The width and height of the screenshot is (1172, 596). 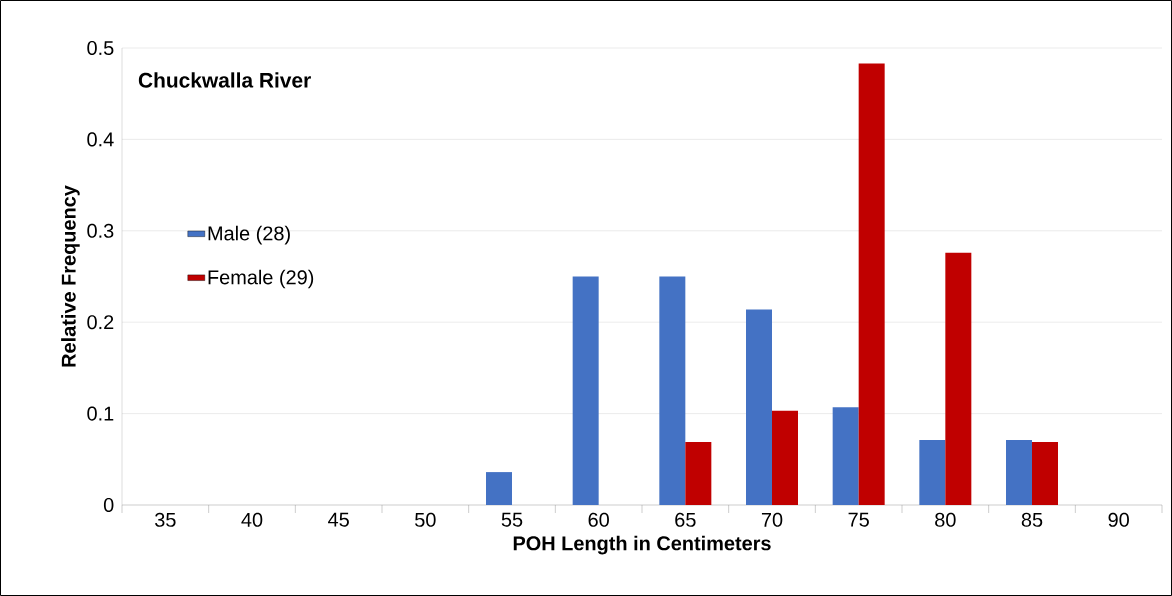 I want to click on y-tick-label: 0.4, so click(x=100, y=139).